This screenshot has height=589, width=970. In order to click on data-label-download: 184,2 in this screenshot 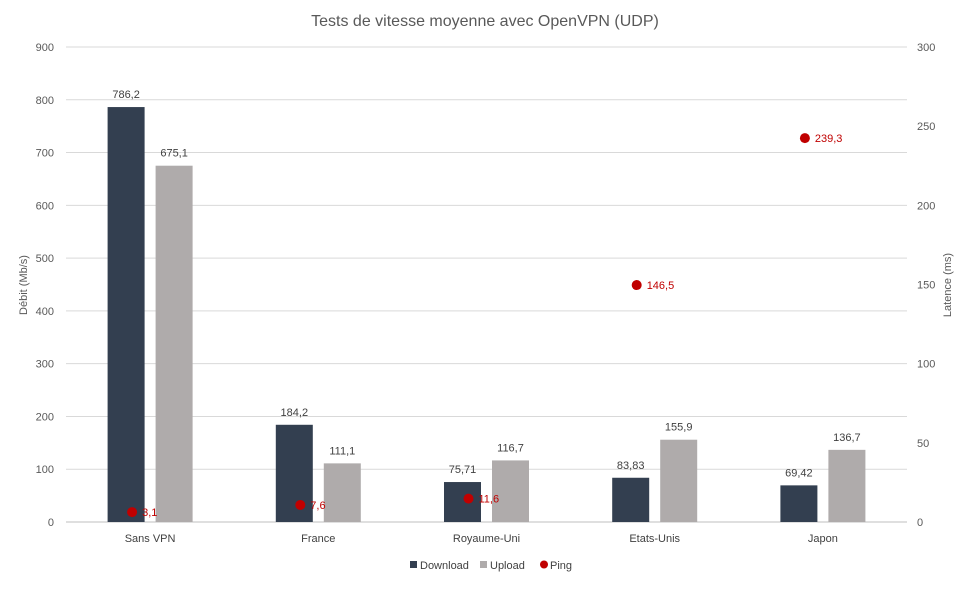, I will do `click(295, 413)`.